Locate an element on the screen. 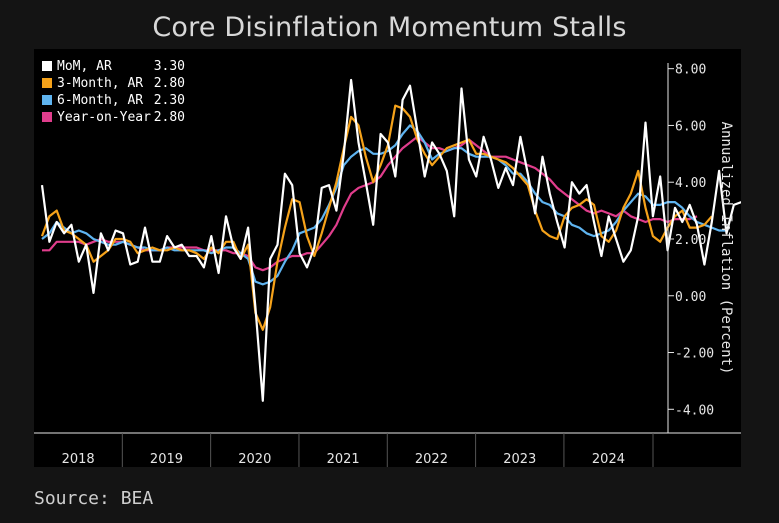  y-tick-label: 2.00 is located at coordinates (690, 240).